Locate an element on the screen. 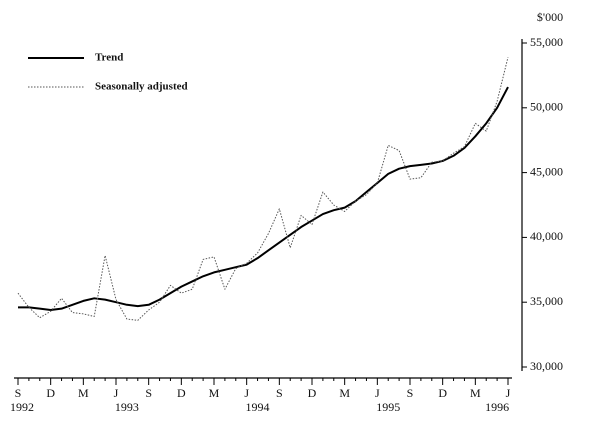 The height and width of the screenshot is (421, 589). y-tick-label: 55,000 is located at coordinates (546, 42).